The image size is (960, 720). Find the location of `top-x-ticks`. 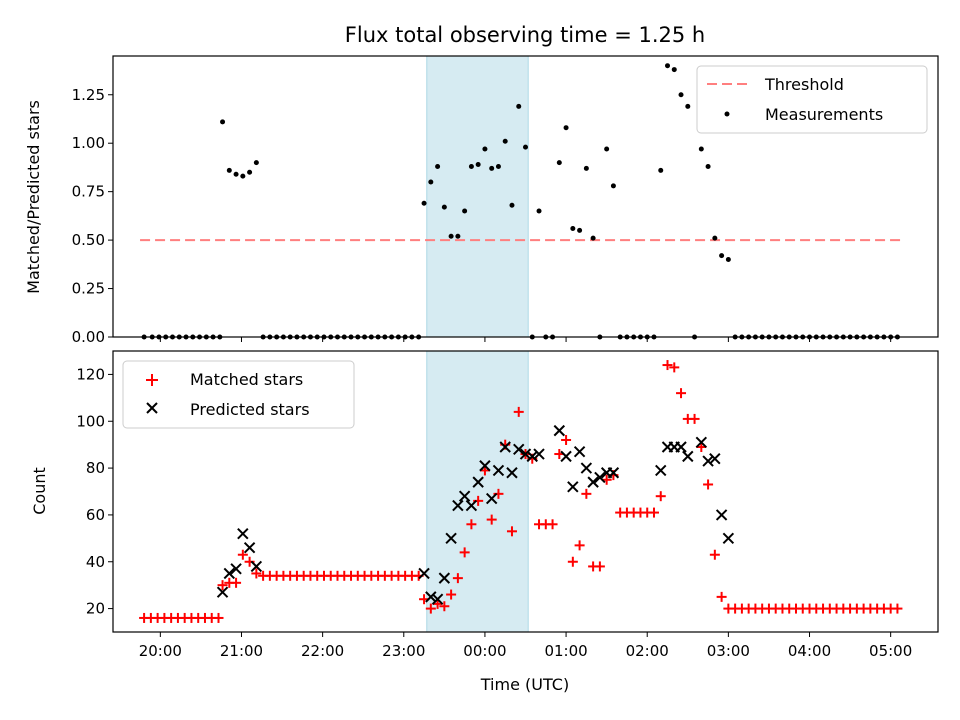

top-x-ticks is located at coordinates (525, 339).